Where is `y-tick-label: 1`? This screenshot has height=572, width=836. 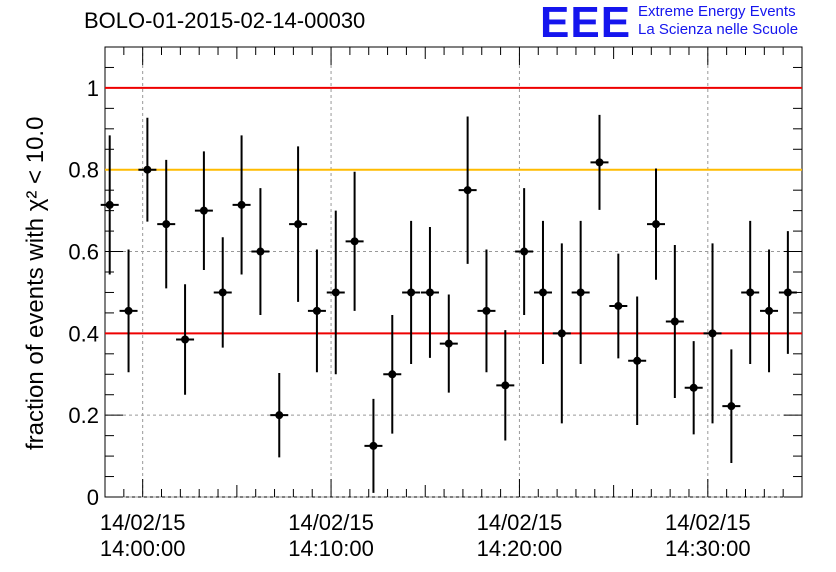
y-tick-label: 1 is located at coordinates (93, 88).